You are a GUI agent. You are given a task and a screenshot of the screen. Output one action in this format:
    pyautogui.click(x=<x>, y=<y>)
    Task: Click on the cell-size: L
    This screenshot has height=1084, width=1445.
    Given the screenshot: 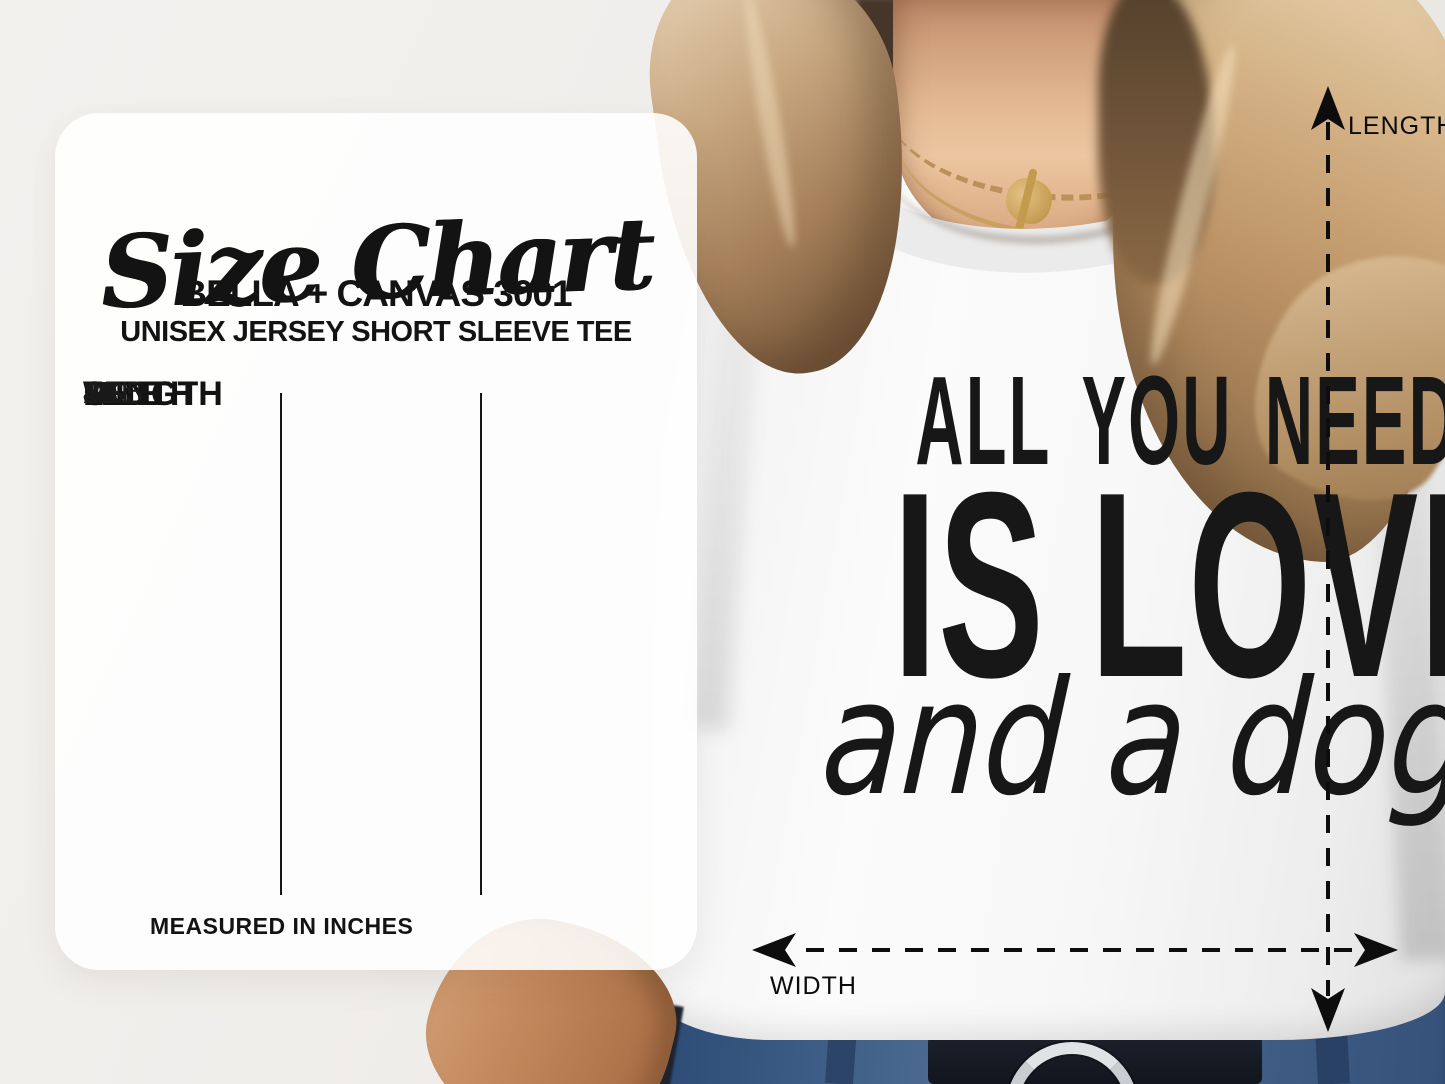 What is the action you would take?
    pyautogui.click(x=92, y=392)
    